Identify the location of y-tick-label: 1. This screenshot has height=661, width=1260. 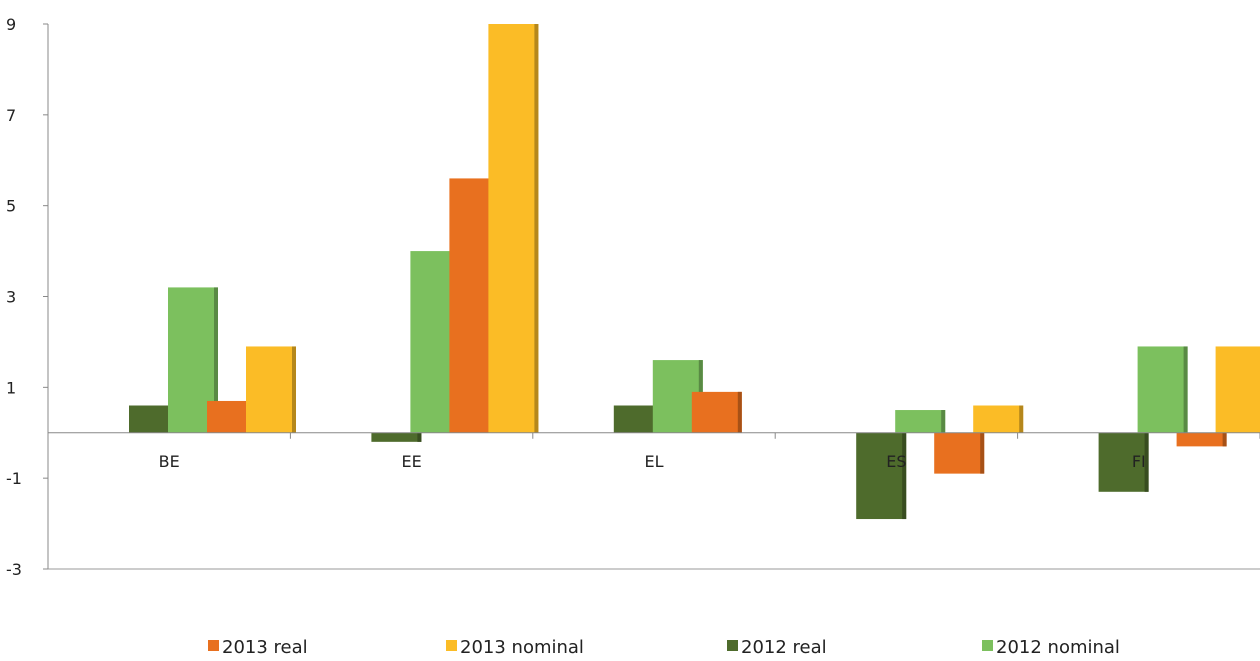
(11, 387).